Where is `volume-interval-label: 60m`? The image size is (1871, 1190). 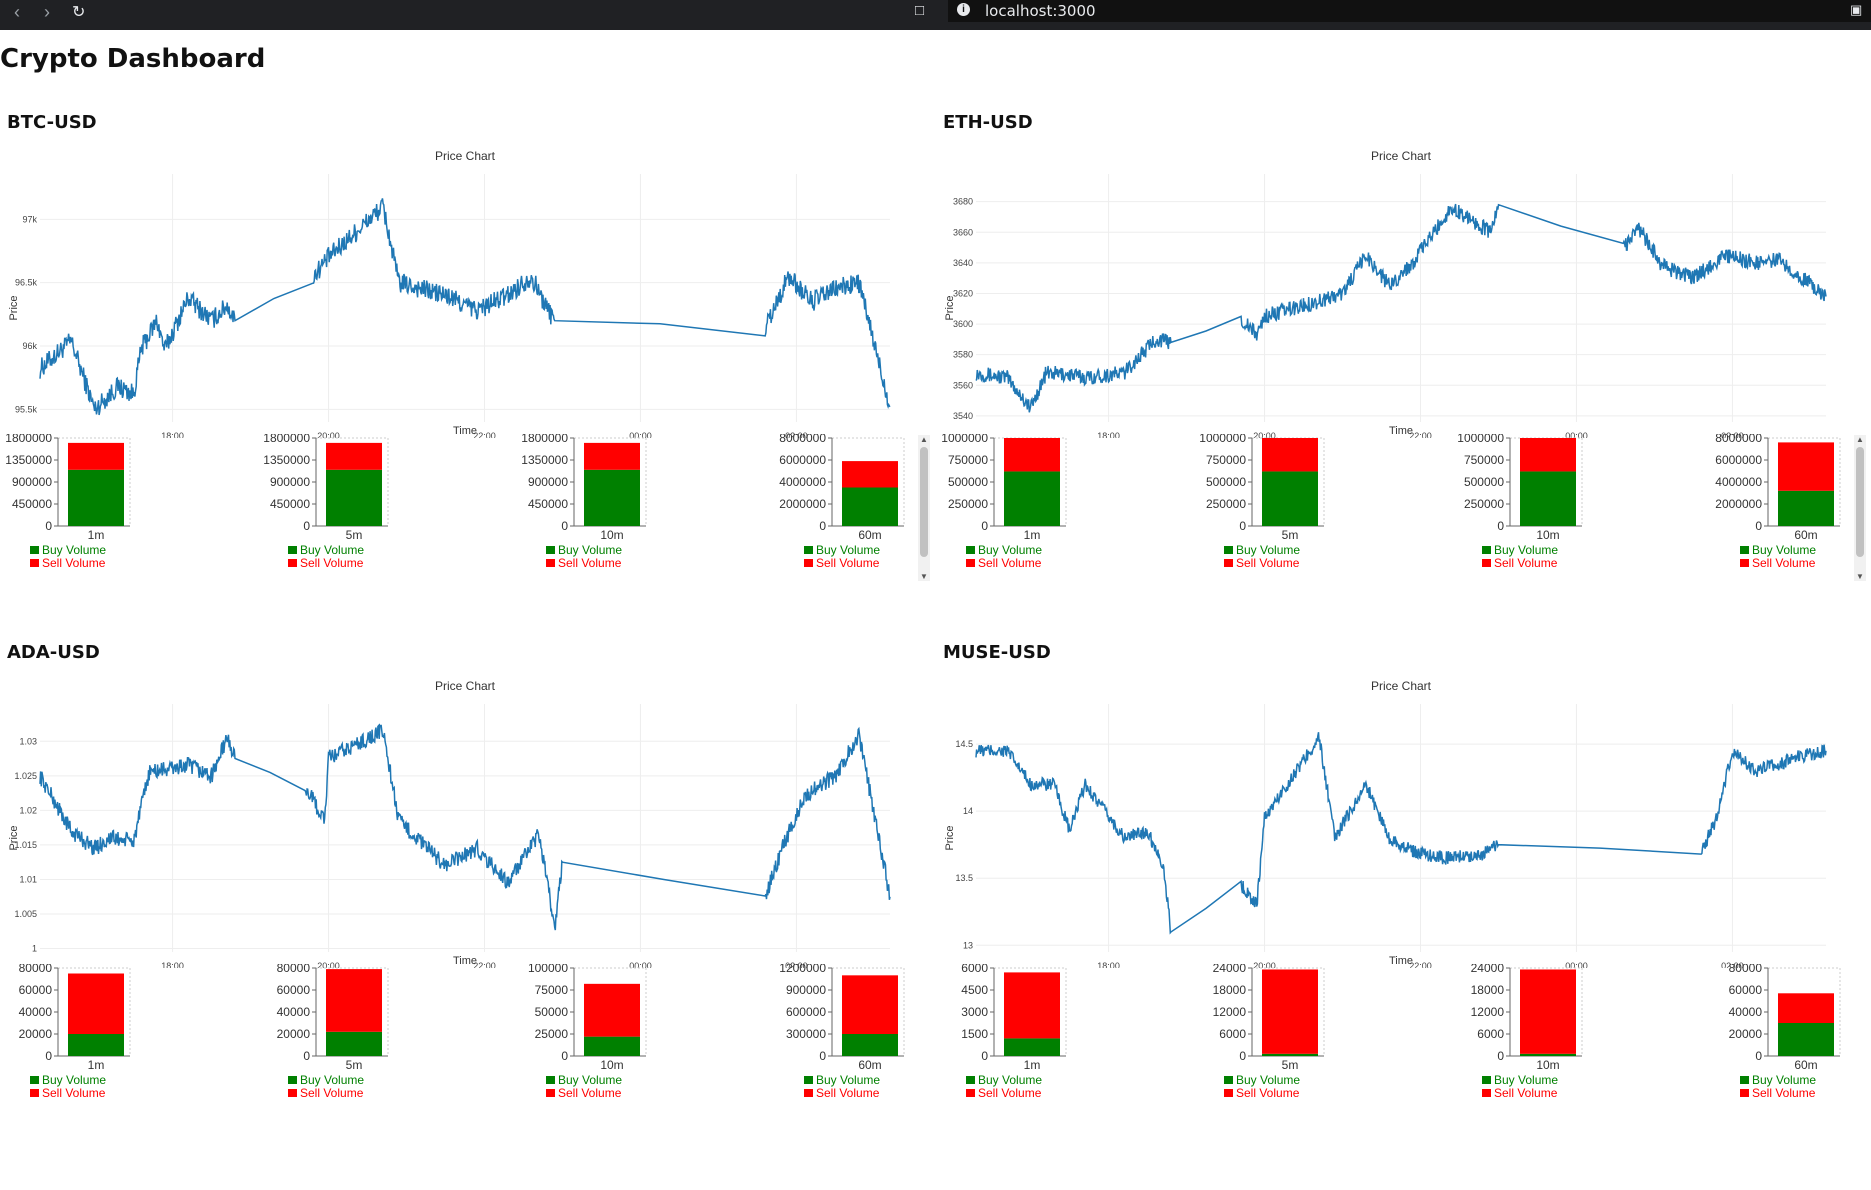
volume-interval-label: 60m is located at coordinates (1805, 1065).